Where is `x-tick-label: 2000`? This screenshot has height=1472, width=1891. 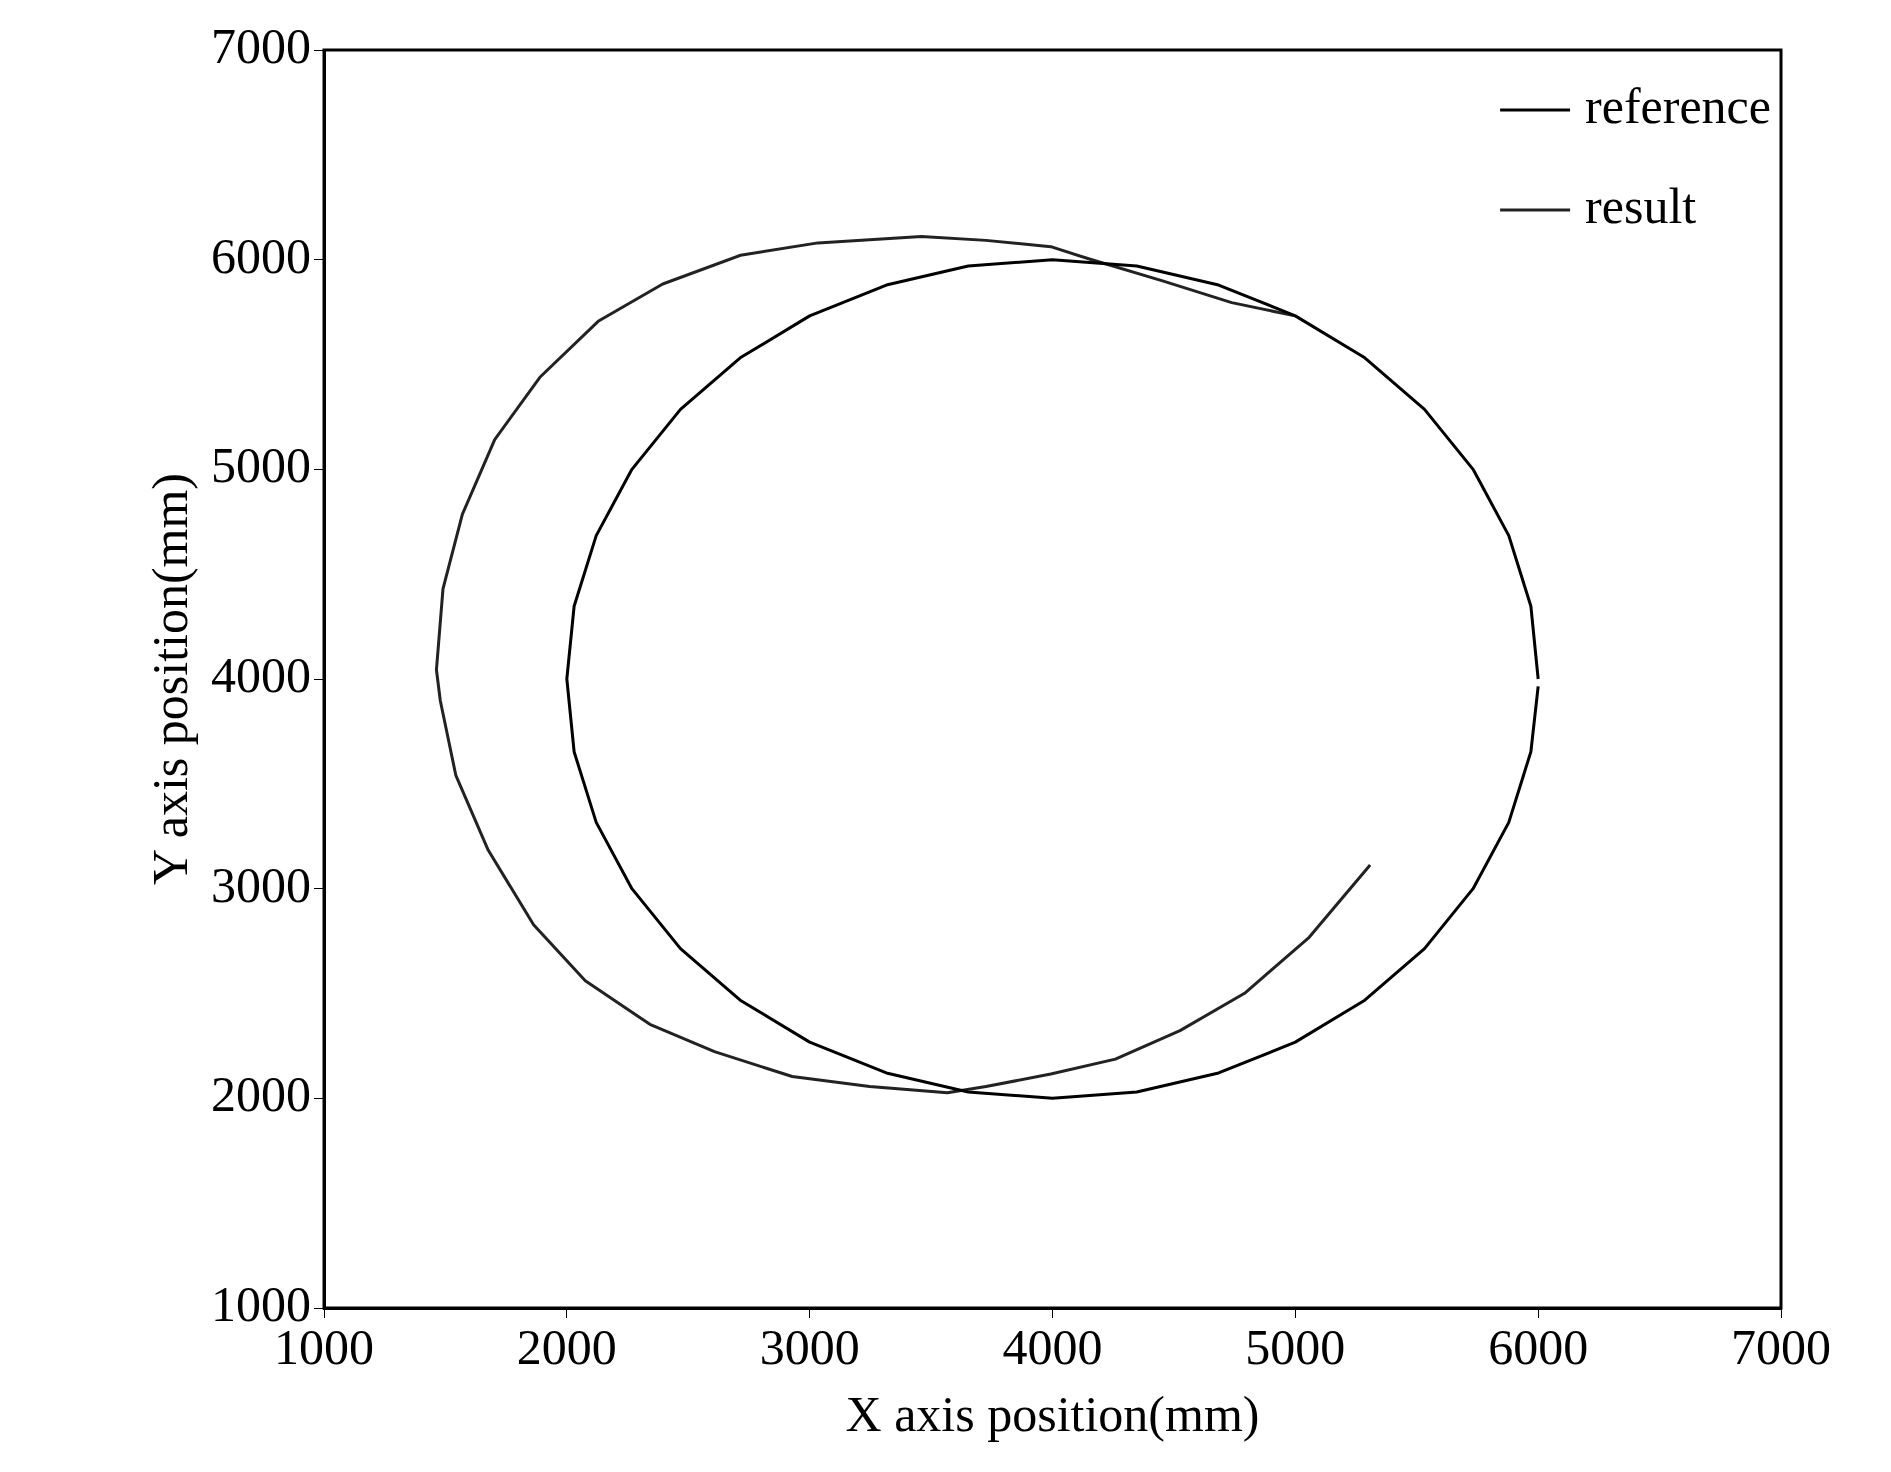 x-tick-label: 2000 is located at coordinates (566, 1347).